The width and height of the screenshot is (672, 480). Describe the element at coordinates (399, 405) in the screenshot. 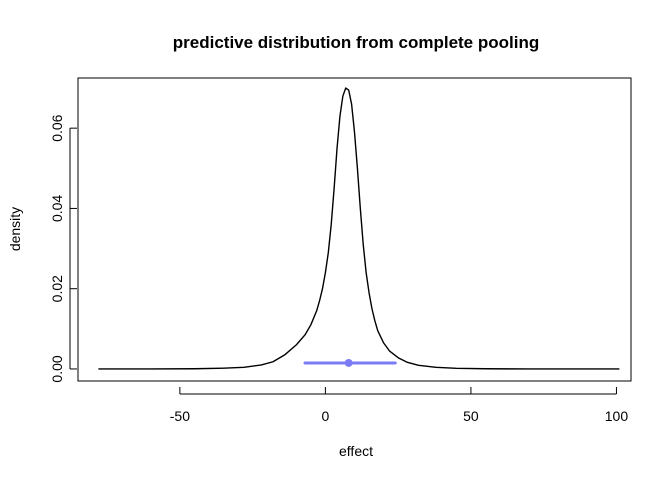

I see `x-axis: -50 0 50 100` at that location.